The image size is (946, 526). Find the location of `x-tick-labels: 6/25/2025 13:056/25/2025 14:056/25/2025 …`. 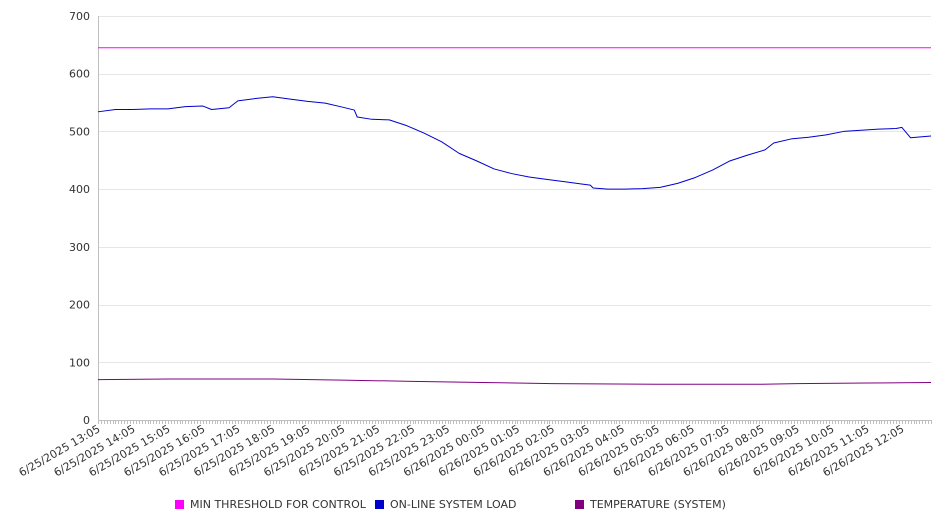

x-tick-labels: 6/25/2025 13:056/25/2025 14:056/25/2025 … is located at coordinates (462, 450).